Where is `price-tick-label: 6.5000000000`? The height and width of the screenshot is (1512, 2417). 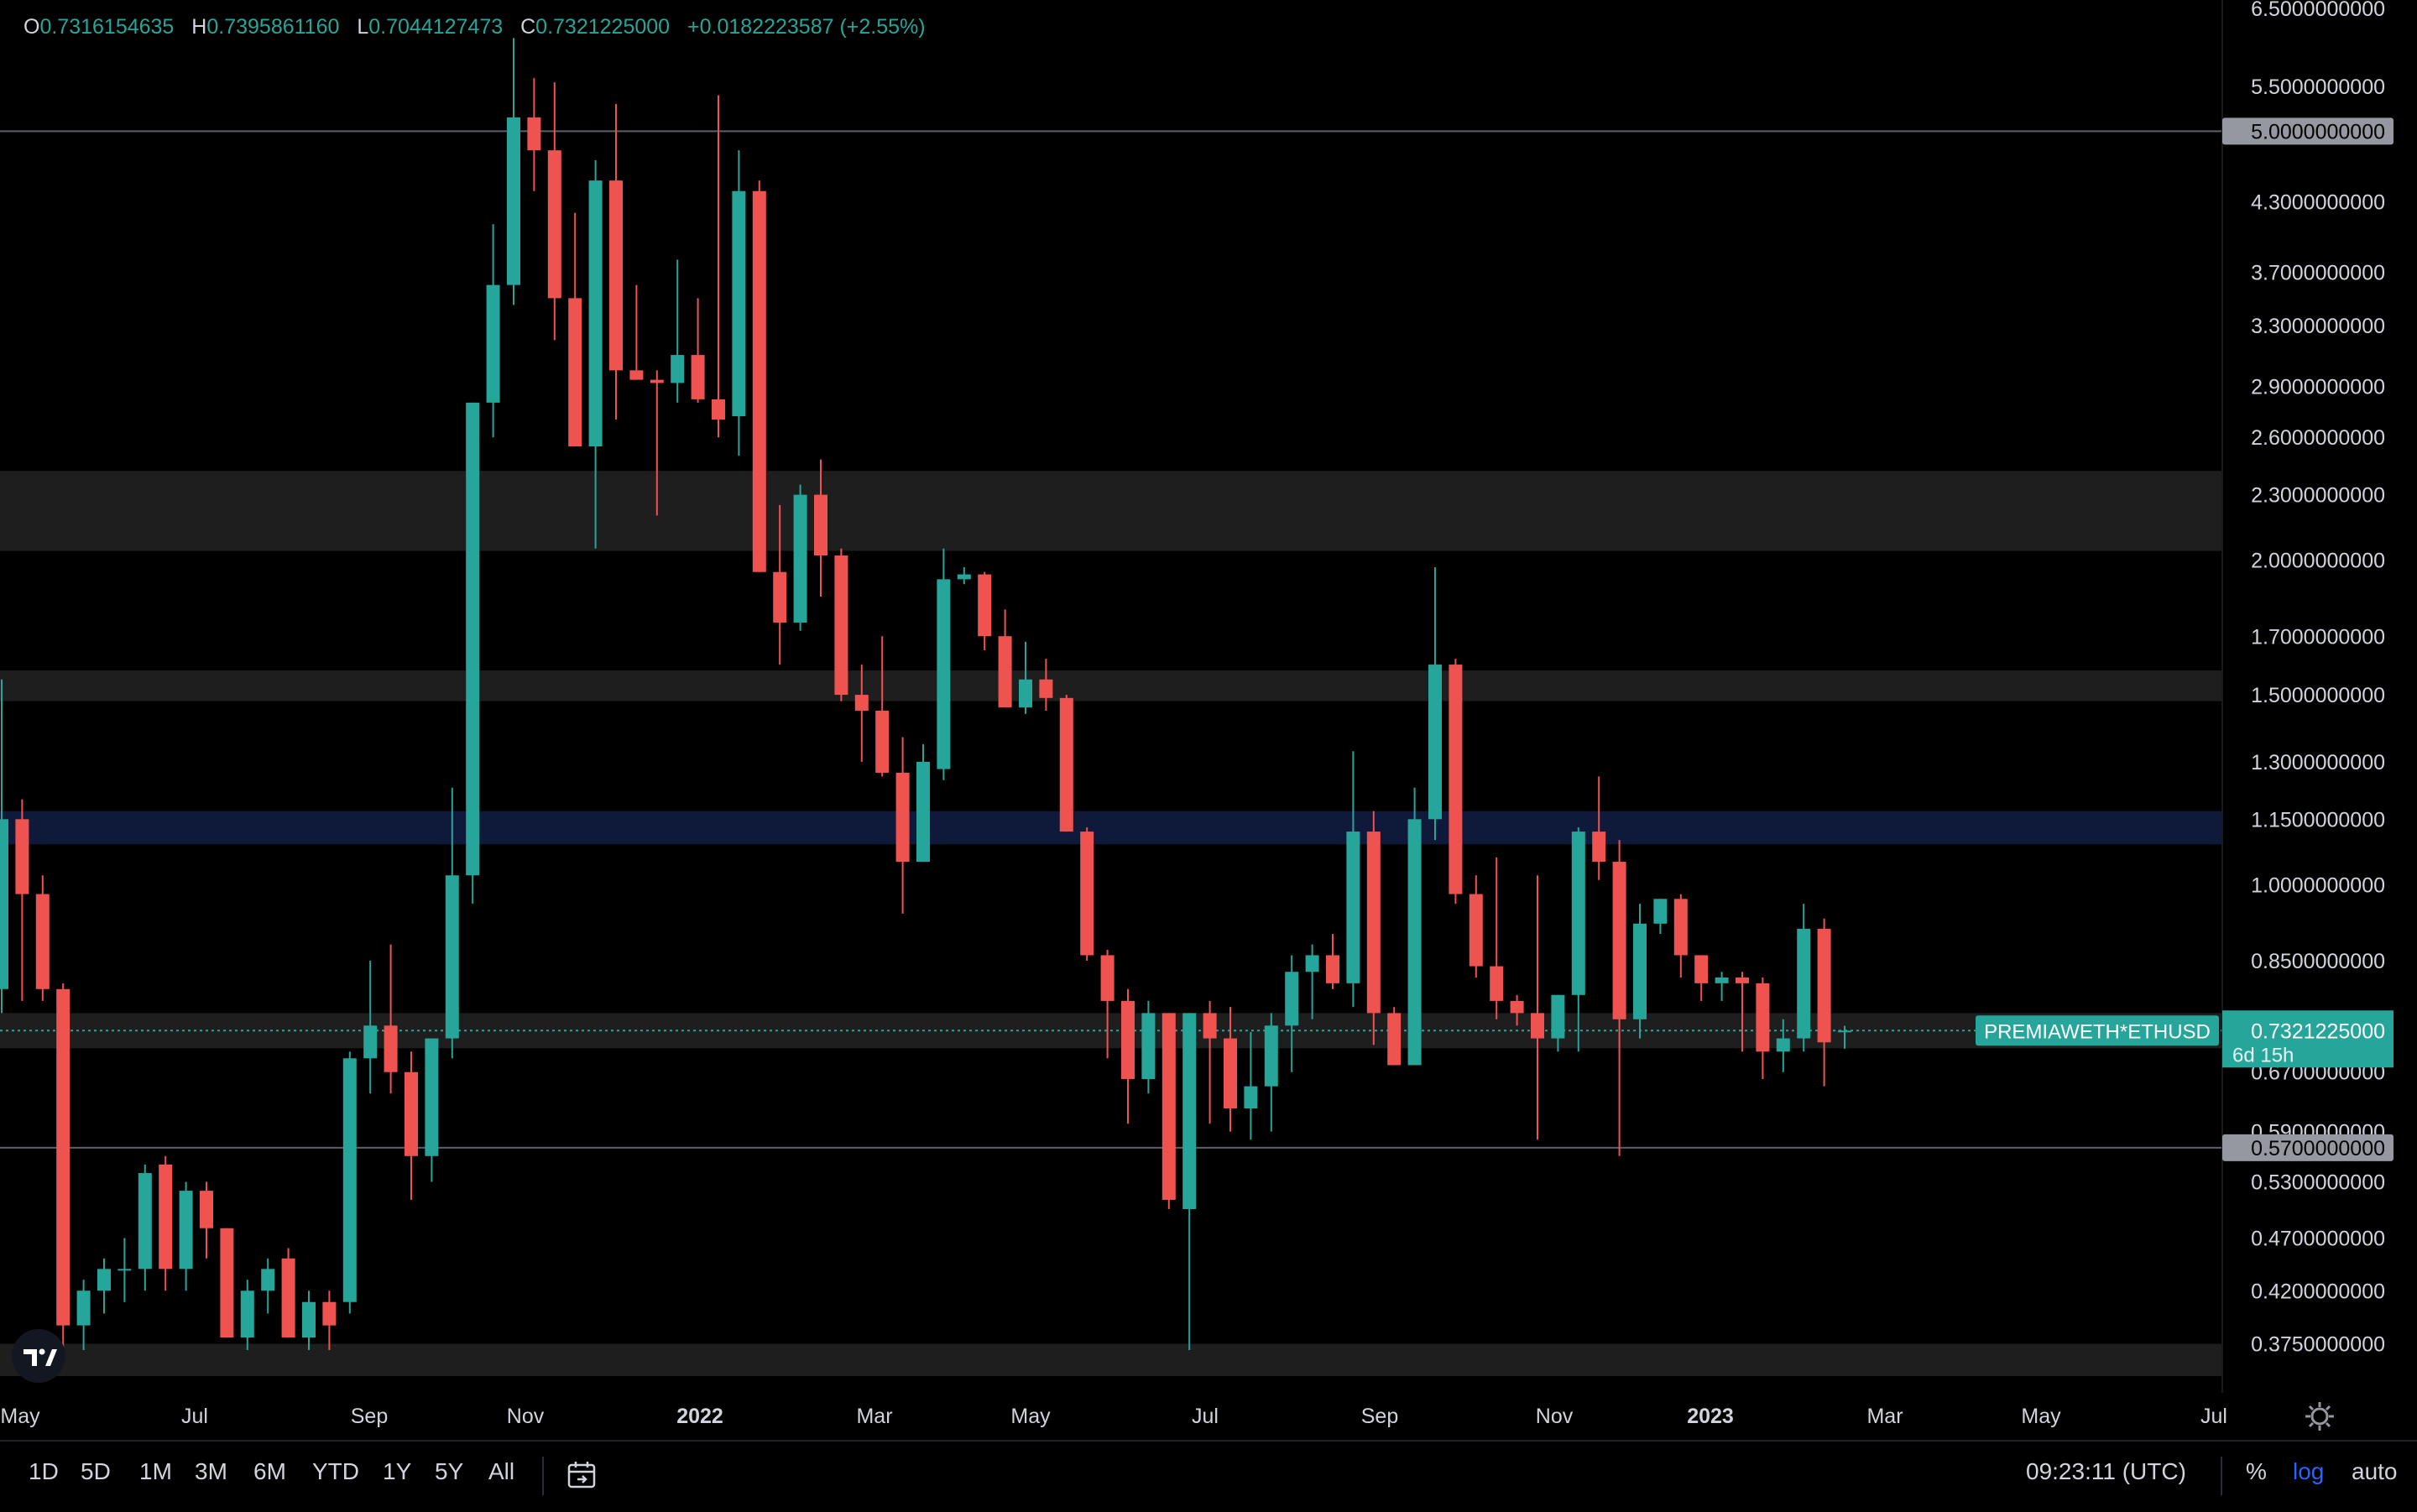
price-tick-label: 6.5000000000 is located at coordinates (2318, 10).